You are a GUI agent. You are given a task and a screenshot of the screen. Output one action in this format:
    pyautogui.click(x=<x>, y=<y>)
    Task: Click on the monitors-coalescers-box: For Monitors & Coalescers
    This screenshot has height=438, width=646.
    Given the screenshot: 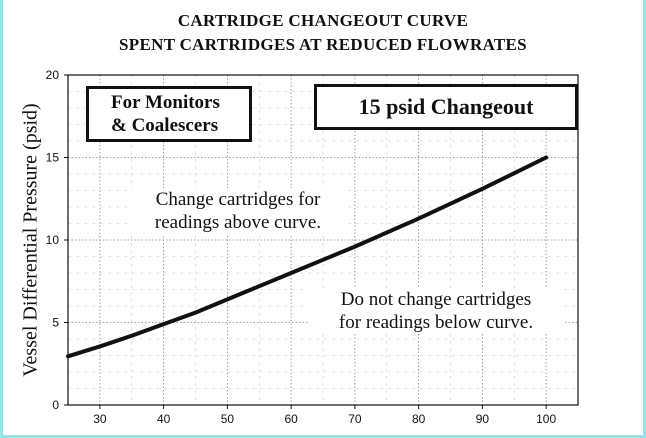 What is the action you would take?
    pyautogui.click(x=169, y=114)
    